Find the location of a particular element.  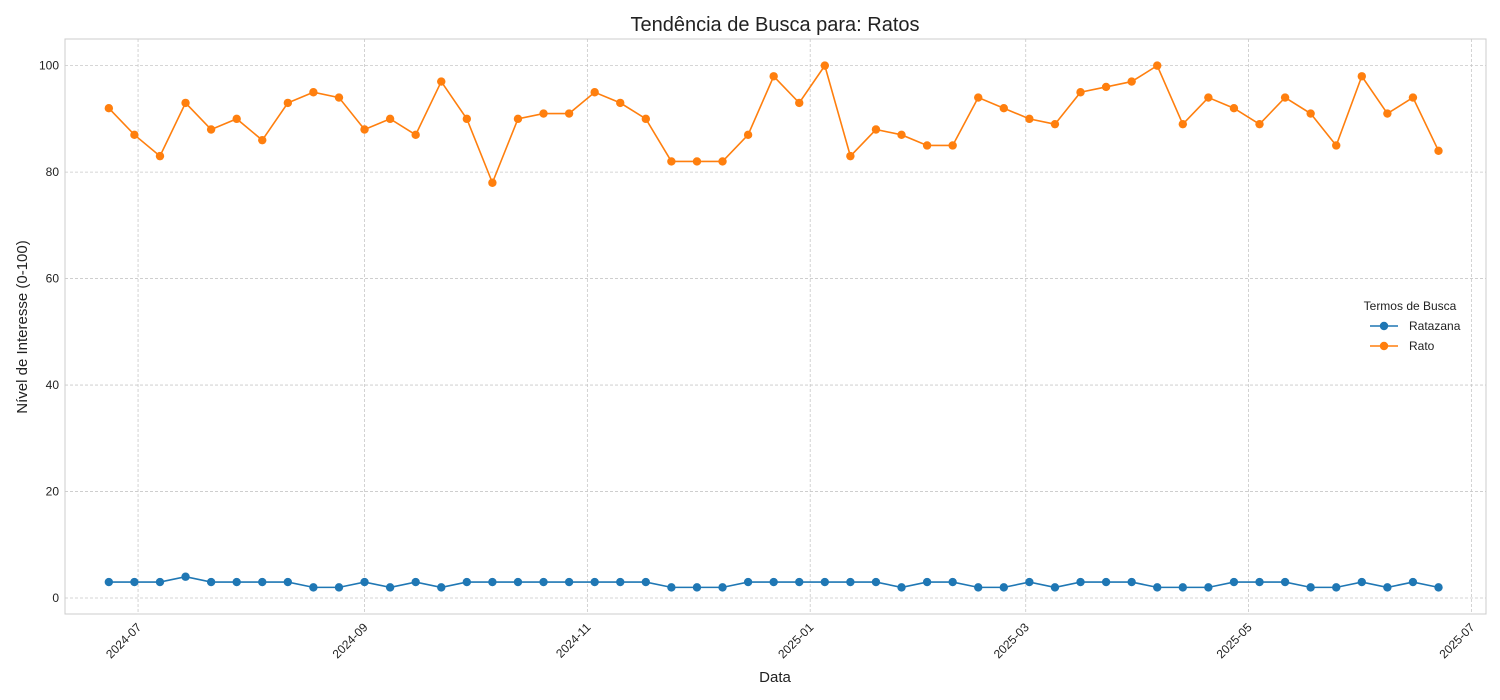

y-tick-label: 80 is located at coordinates (53, 172).